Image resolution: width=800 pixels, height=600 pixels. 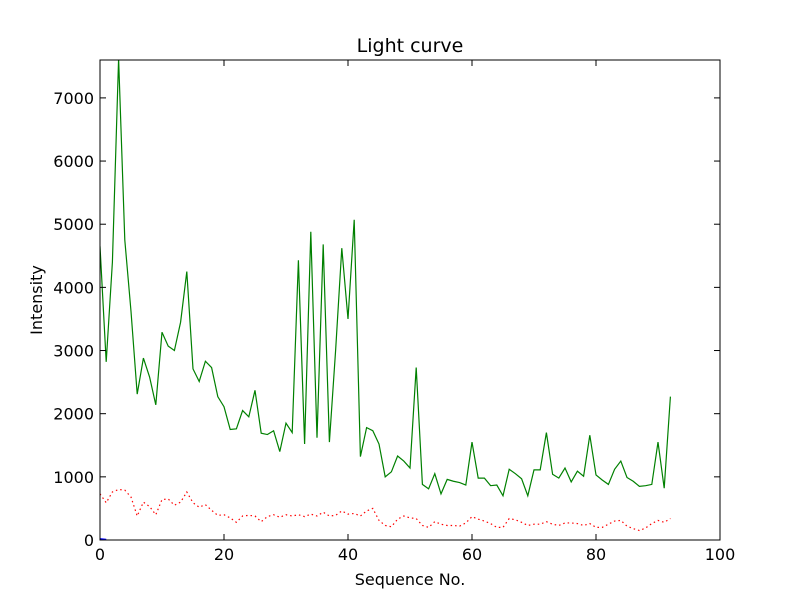 I want to click on y-tick-label: 6000, so click(x=73, y=161).